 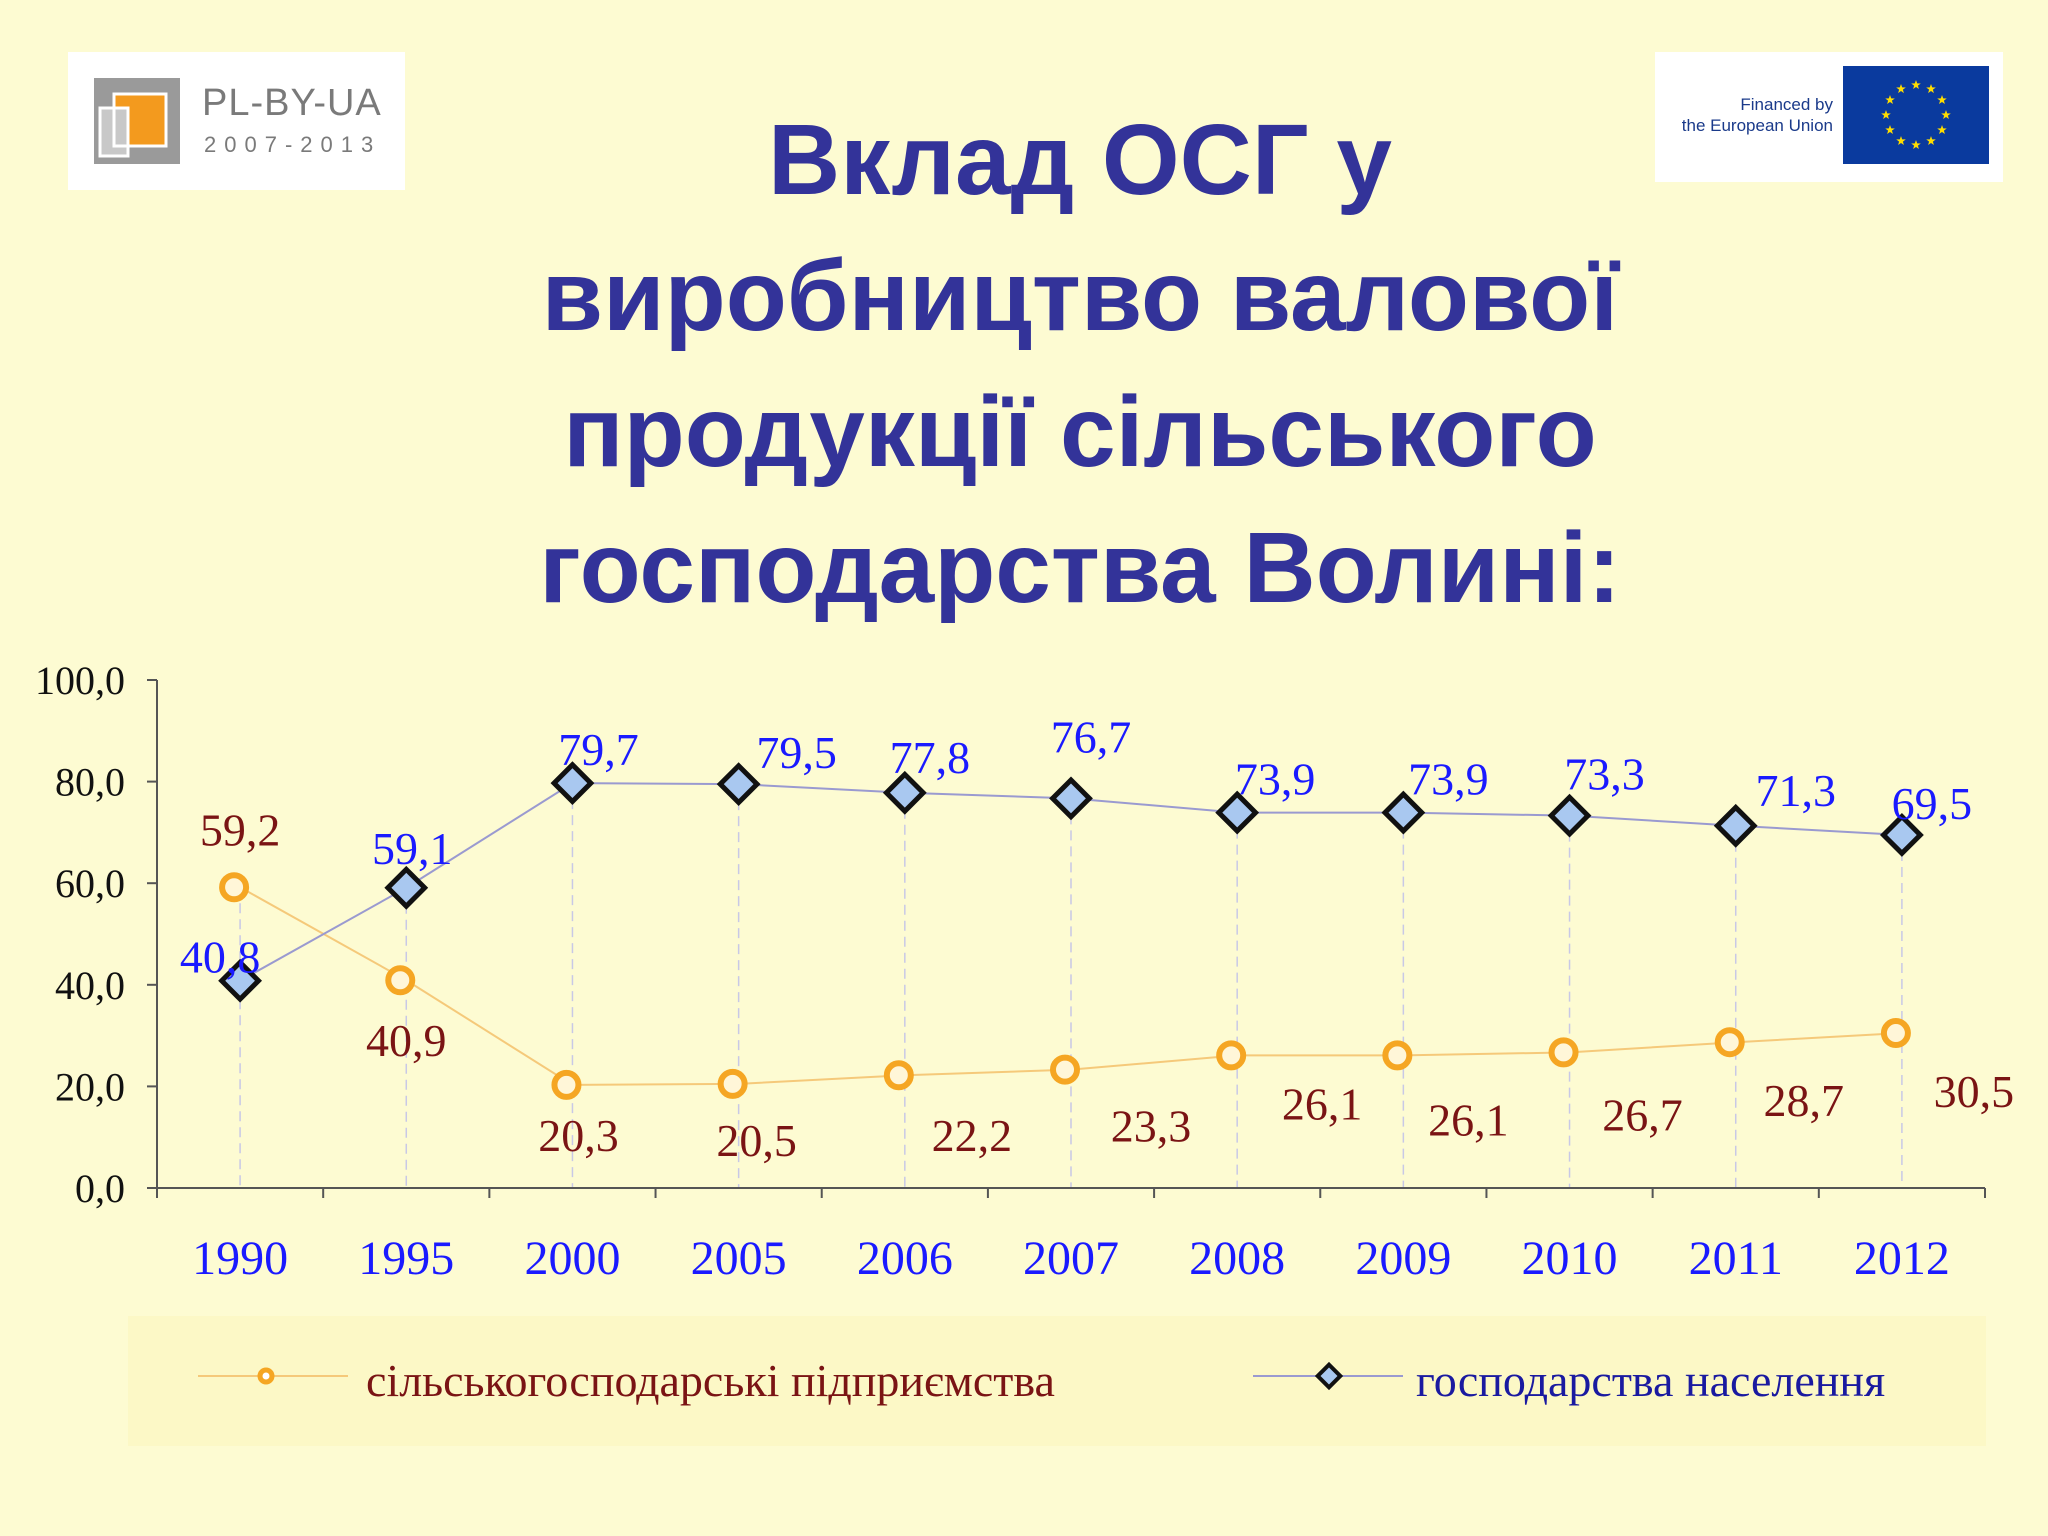 What do you see at coordinates (1151, 1126) in the screenshot?
I see `enterprises-data-label: 23,3` at bounding box center [1151, 1126].